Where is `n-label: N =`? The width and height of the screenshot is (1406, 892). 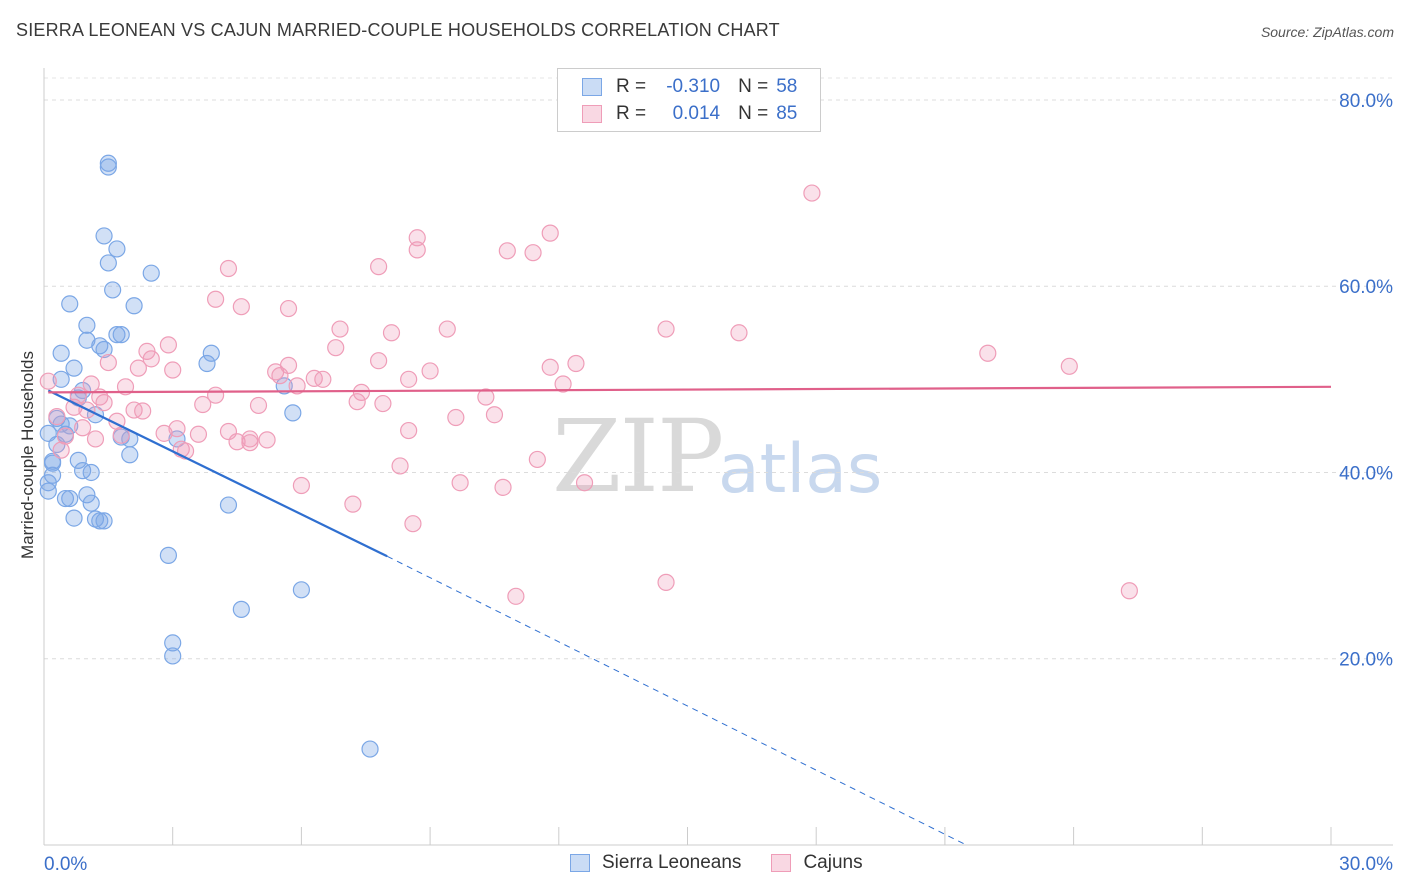
n-label: N = is located at coordinates (753, 113).